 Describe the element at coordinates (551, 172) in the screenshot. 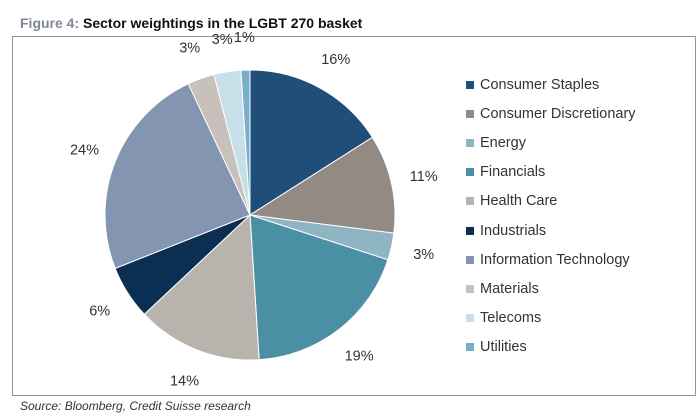

I see `legend-item-financials: Financials` at that location.